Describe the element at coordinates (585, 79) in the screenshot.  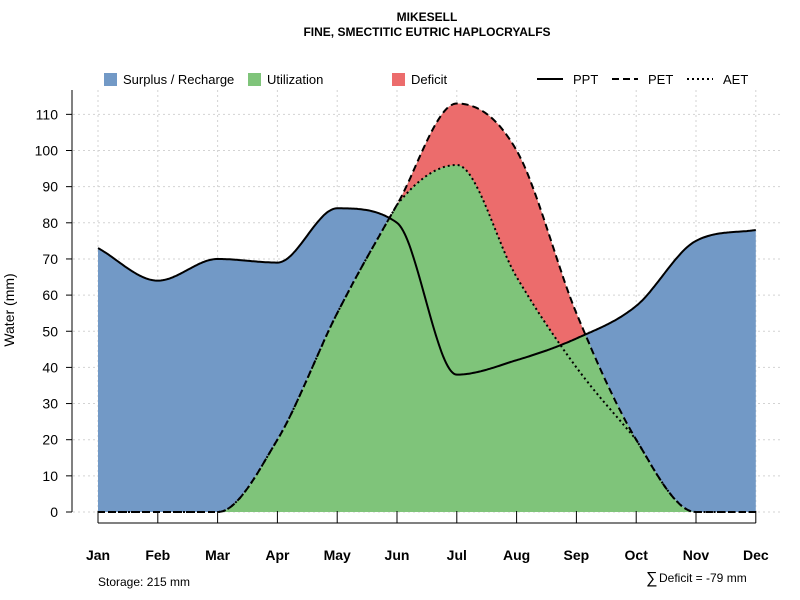
I see `legend-label: PPT` at that location.